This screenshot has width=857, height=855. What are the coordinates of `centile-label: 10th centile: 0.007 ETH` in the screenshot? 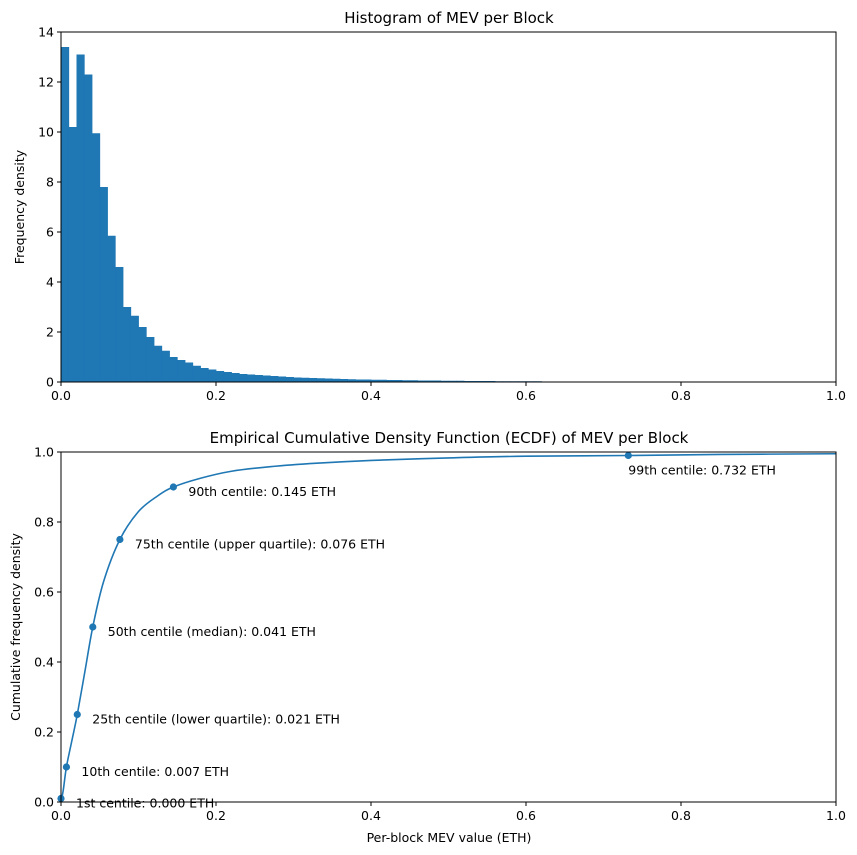 It's located at (155, 771).